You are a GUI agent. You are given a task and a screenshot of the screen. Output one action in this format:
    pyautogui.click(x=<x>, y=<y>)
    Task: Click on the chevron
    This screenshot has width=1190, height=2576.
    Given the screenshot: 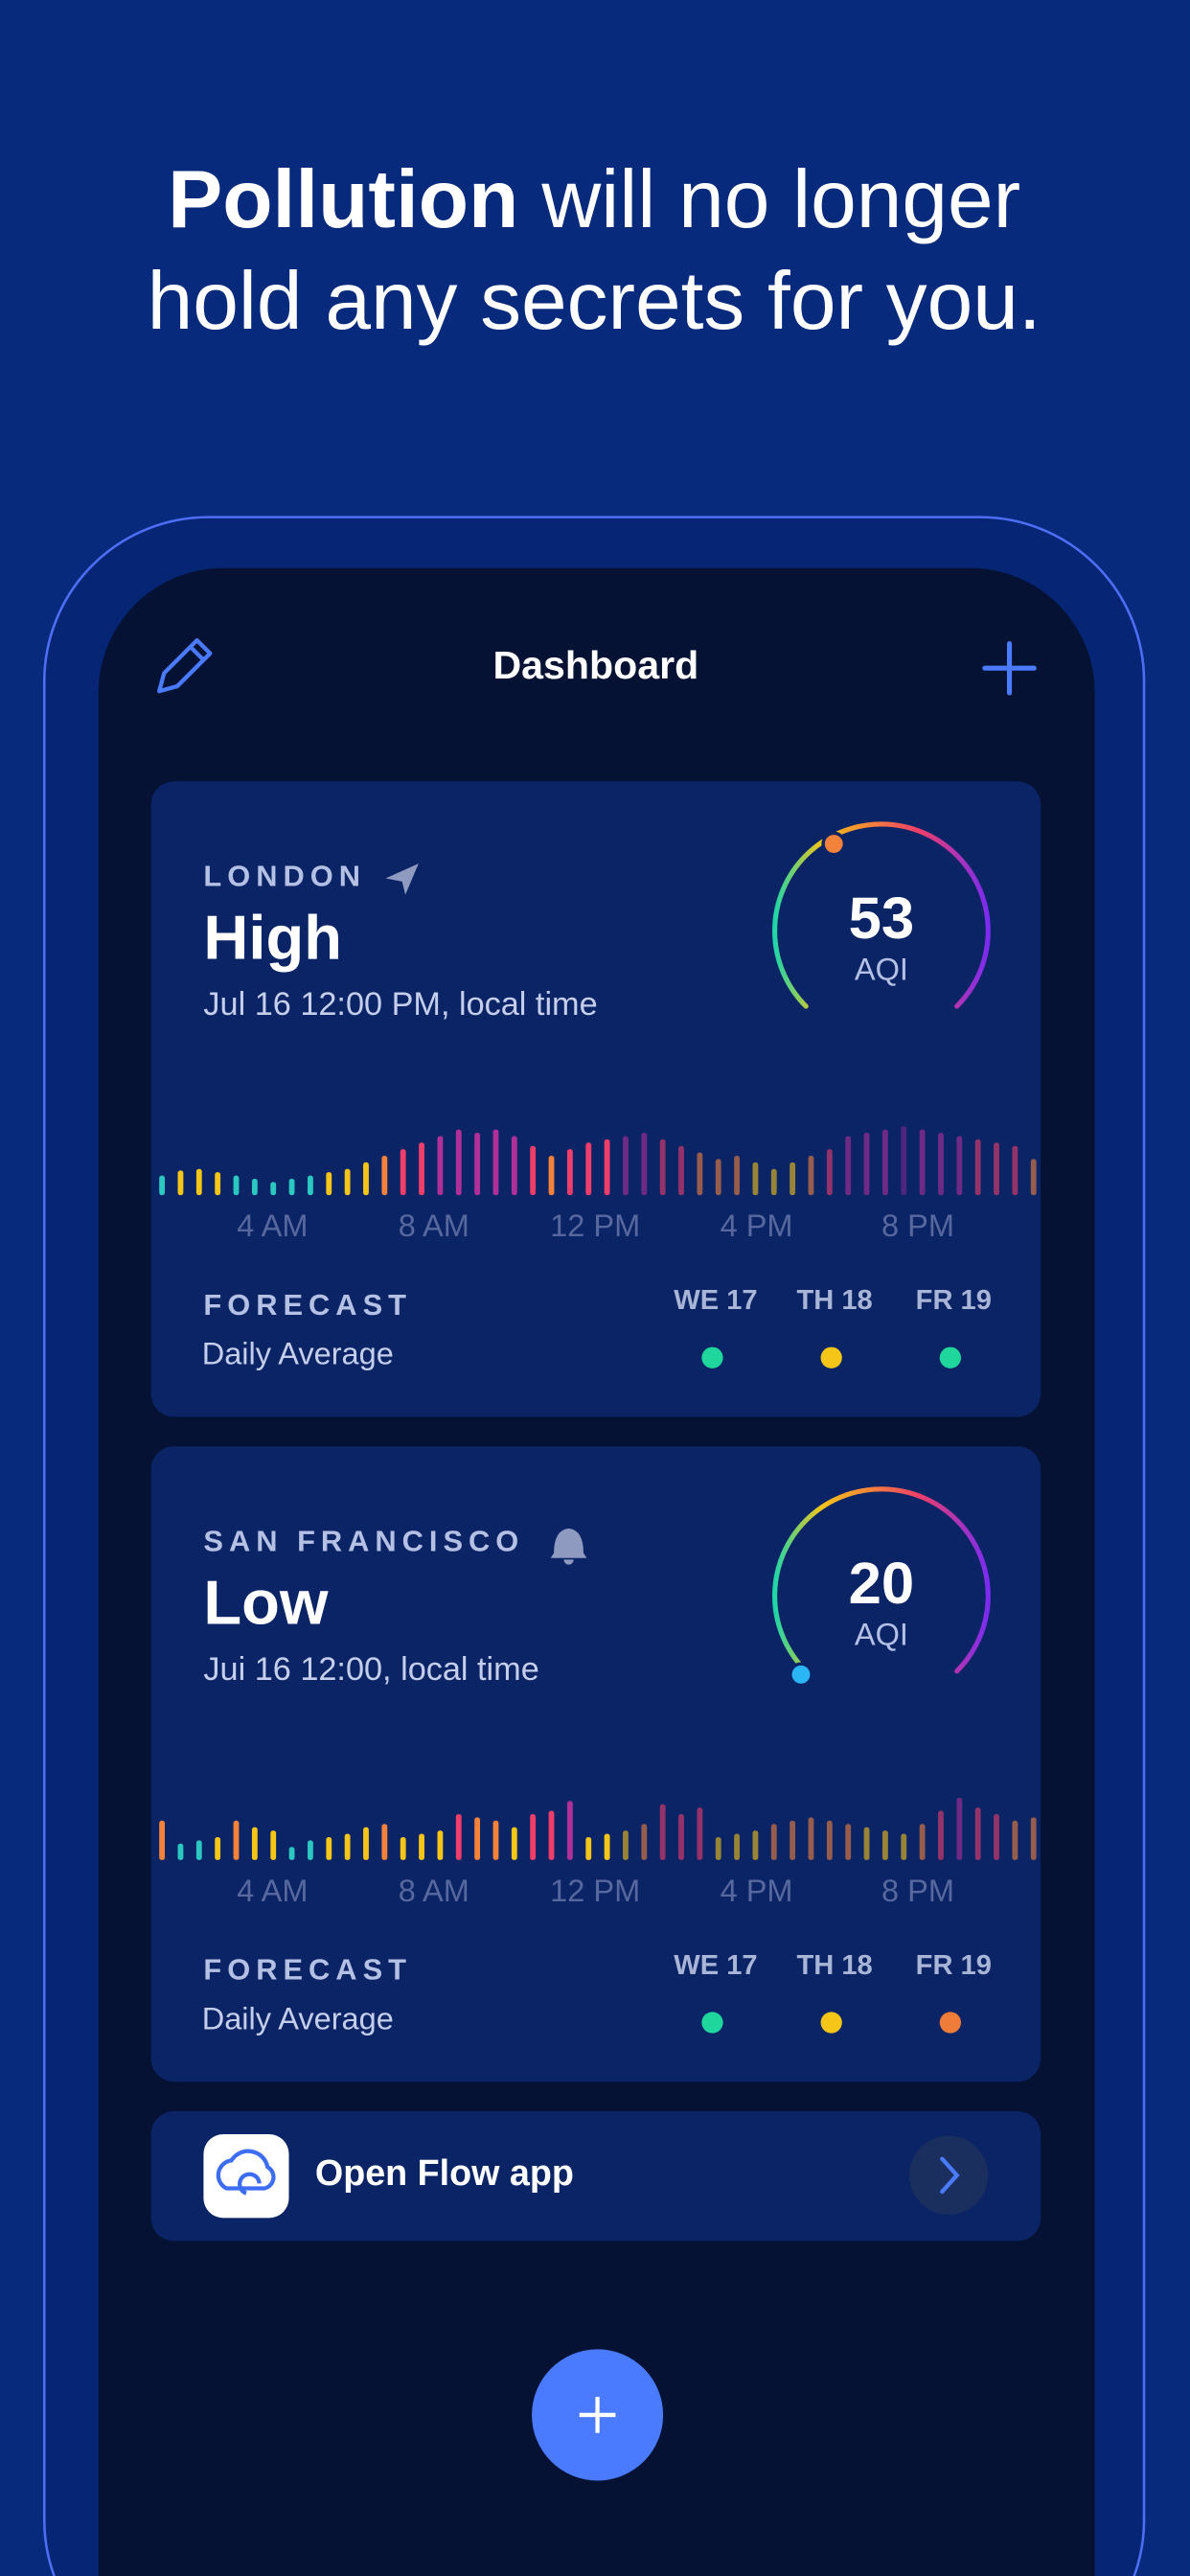 What is the action you would take?
    pyautogui.click(x=950, y=2175)
    